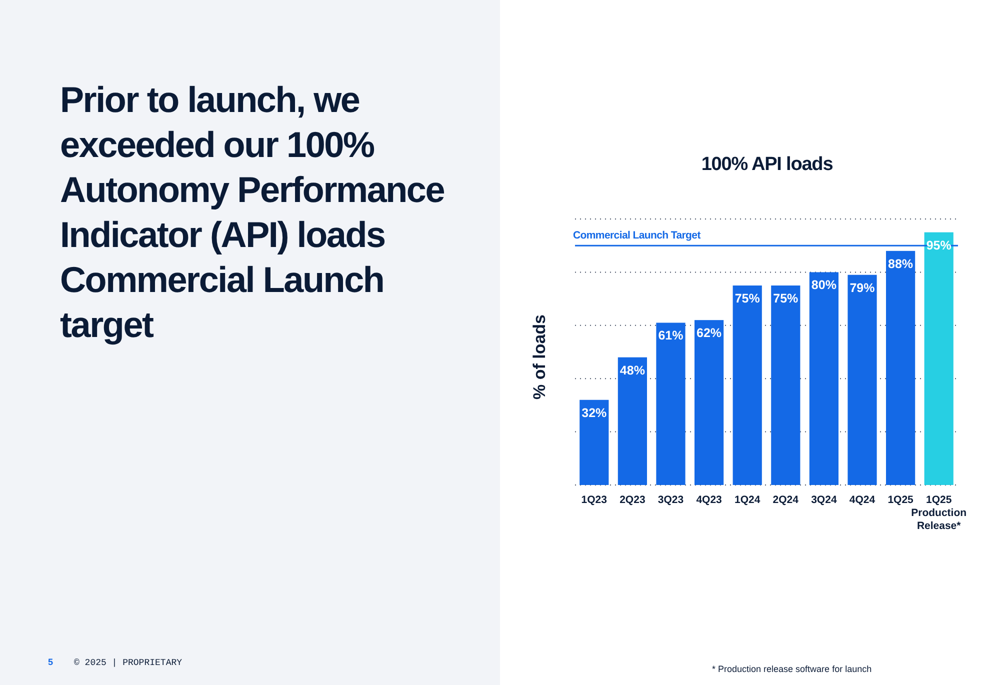  What do you see at coordinates (633, 500) in the screenshot?
I see `x-tick-label: 2Q23` at bounding box center [633, 500].